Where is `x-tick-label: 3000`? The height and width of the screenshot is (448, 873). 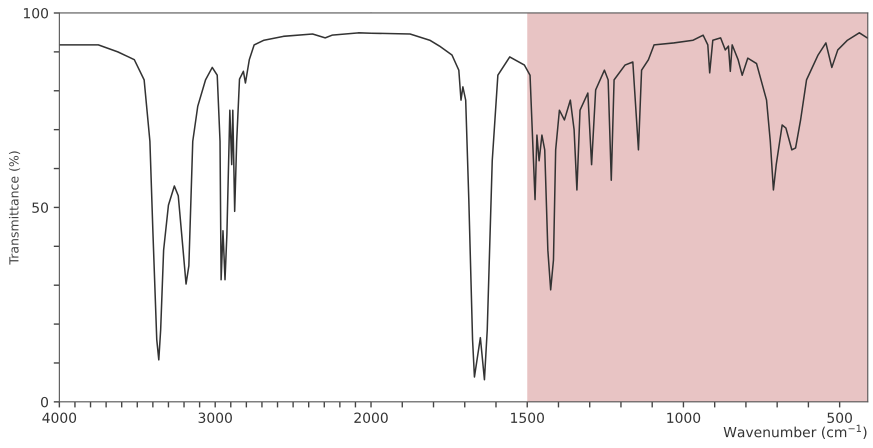
x-tick-label: 3000 is located at coordinates (215, 418).